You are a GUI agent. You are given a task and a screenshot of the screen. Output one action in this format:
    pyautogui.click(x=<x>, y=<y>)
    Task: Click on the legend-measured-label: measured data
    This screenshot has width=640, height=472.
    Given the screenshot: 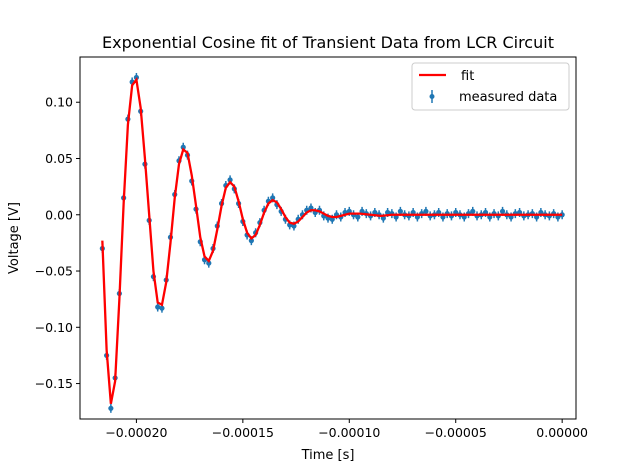 What is the action you would take?
    pyautogui.click(x=508, y=97)
    